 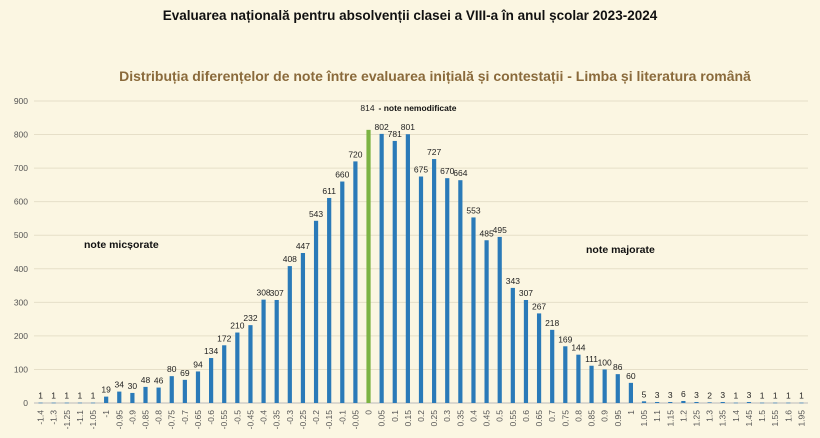 I want to click on x-tick-label: -0.6, so click(x=211, y=417).